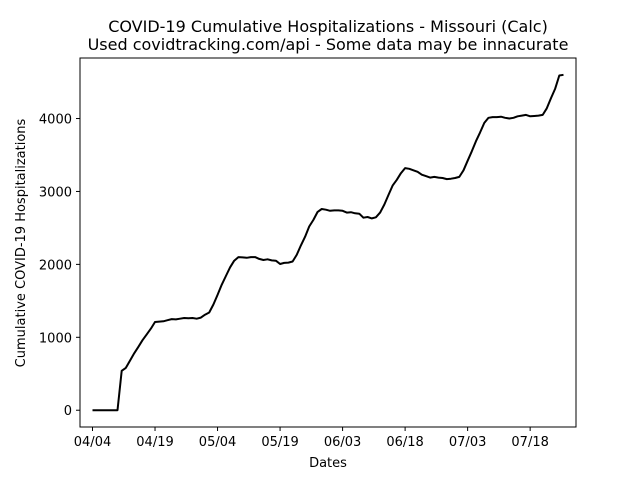 This screenshot has height=480, width=640. What do you see at coordinates (217, 442) in the screenshot?
I see `x-tick-label: 05/04` at bounding box center [217, 442].